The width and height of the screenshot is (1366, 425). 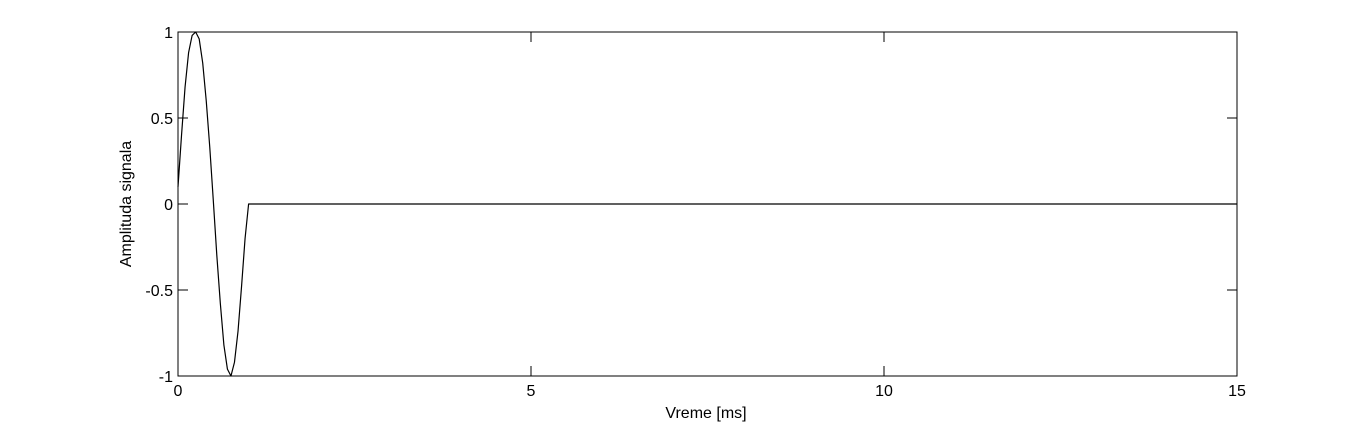 I want to click on y-tick-label: -1, so click(x=166, y=377).